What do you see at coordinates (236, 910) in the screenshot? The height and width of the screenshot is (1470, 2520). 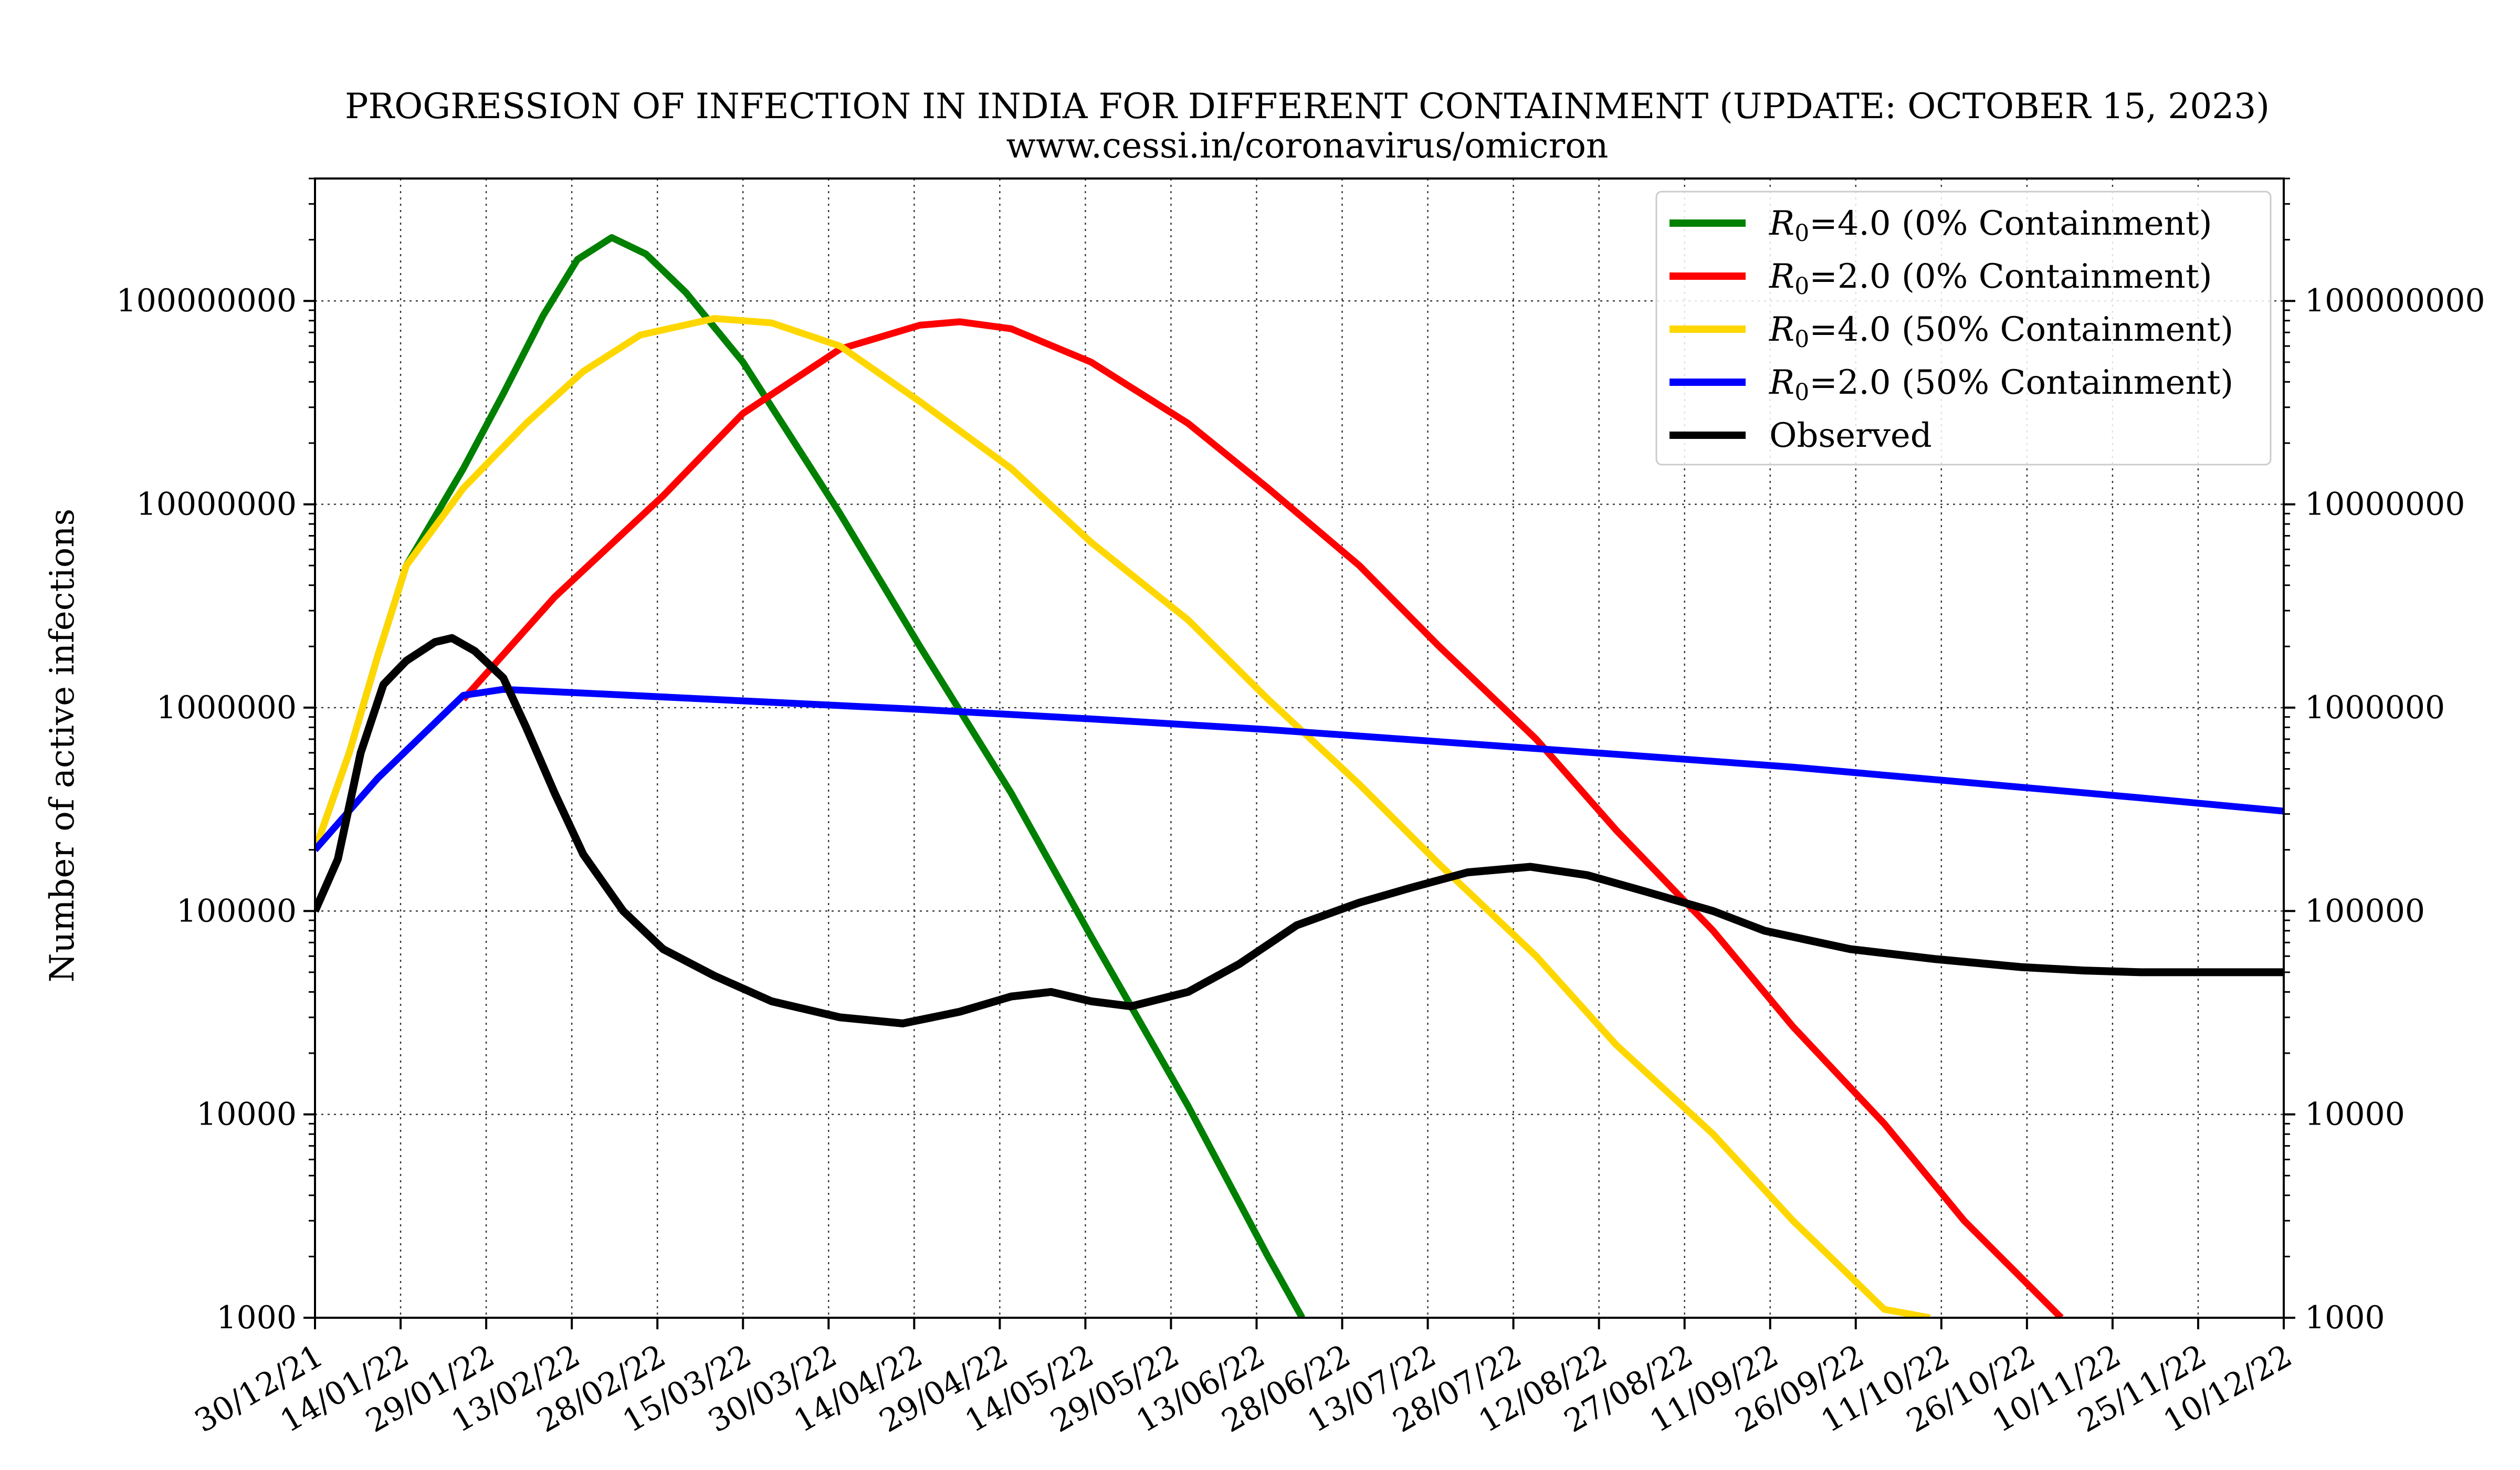 I see `y-tick-label-left: 100000` at bounding box center [236, 910].